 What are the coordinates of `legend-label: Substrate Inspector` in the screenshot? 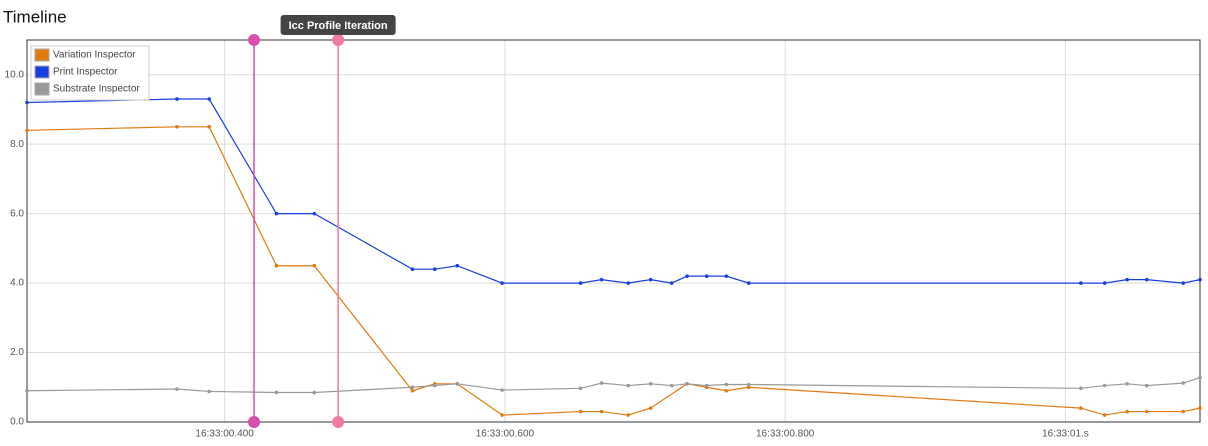 It's located at (96, 89).